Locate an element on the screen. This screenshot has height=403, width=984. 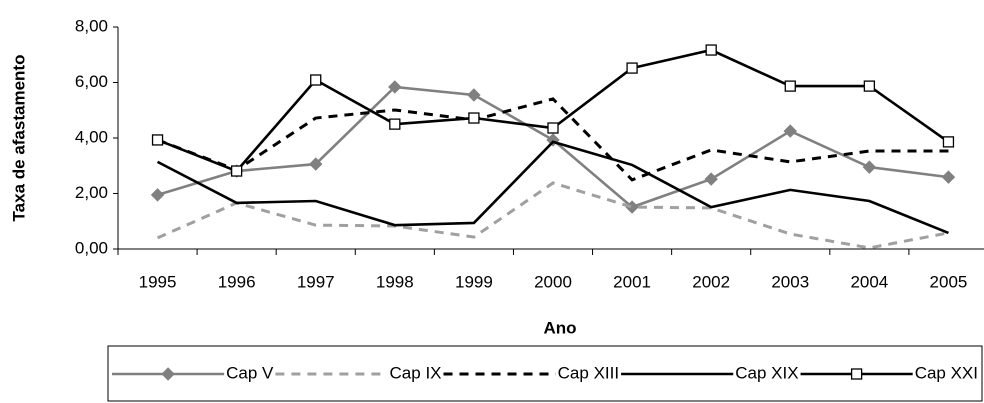
legend-label: Cap XXI is located at coordinates (946, 372).